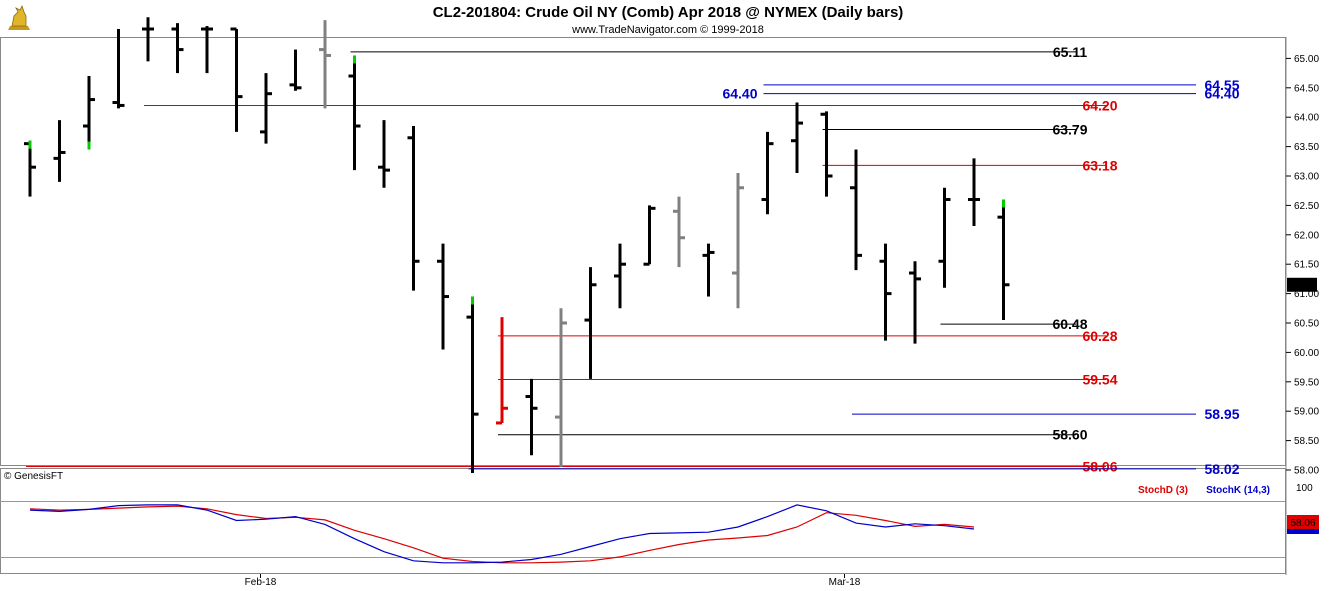  What do you see at coordinates (1304, 488) in the screenshot?
I see `stoch-axis-100: 100` at bounding box center [1304, 488].